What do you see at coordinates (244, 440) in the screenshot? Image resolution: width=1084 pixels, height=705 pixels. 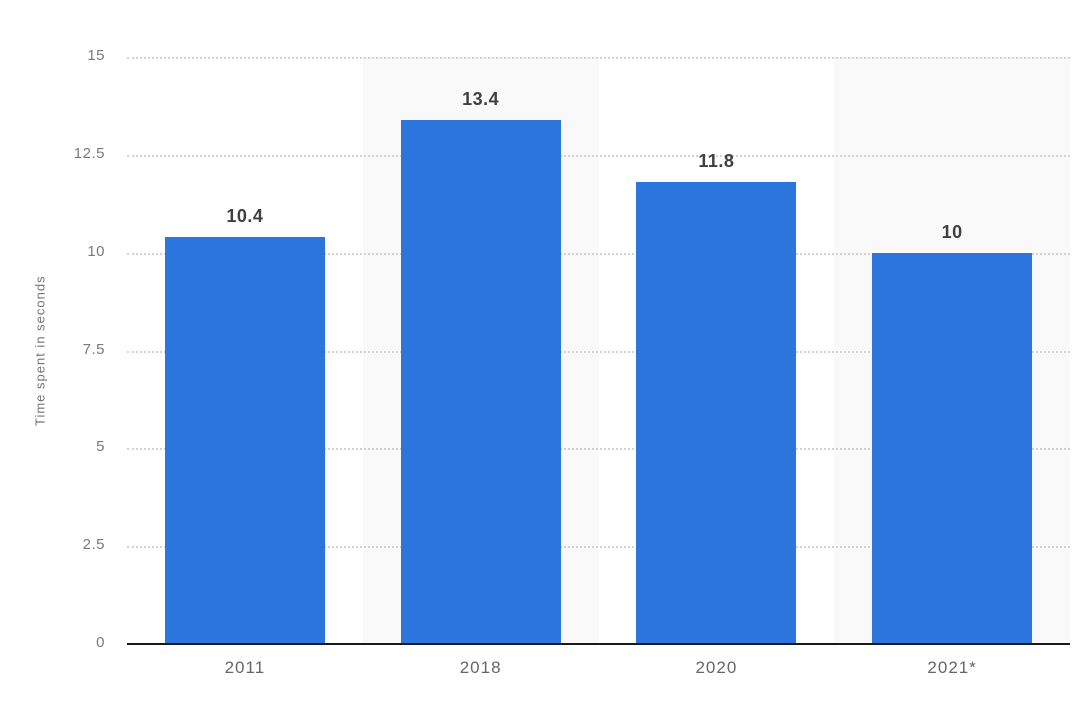 I see `bar-2011` at bounding box center [244, 440].